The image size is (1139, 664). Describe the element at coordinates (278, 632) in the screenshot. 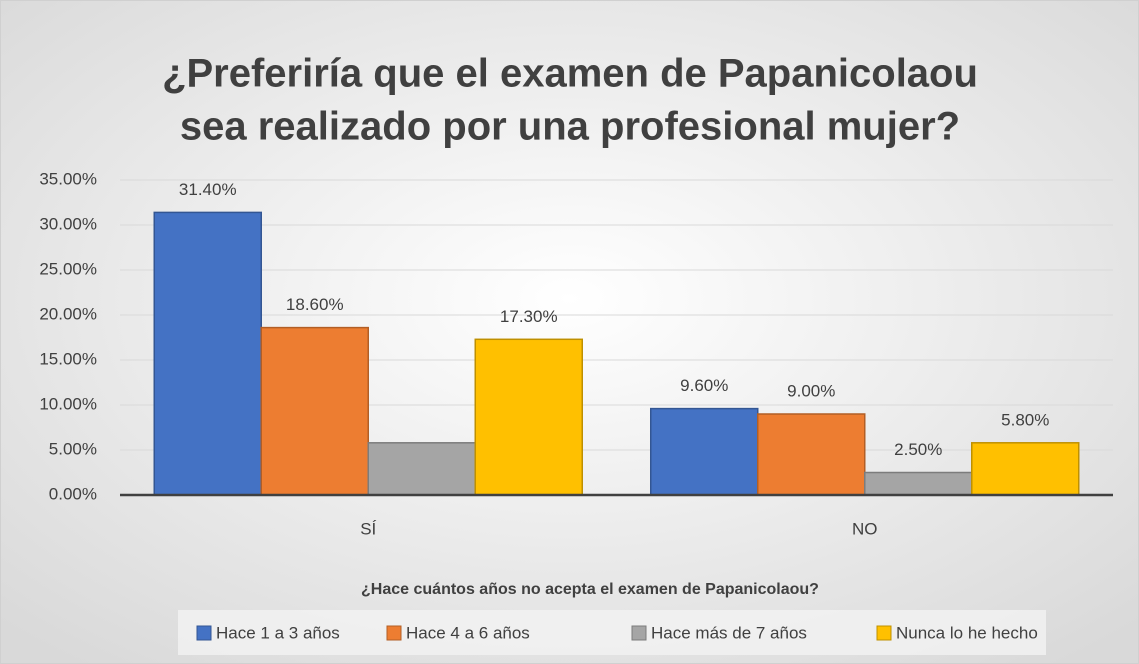

I see `legend-label: Hace 1 a 3 años` at that location.